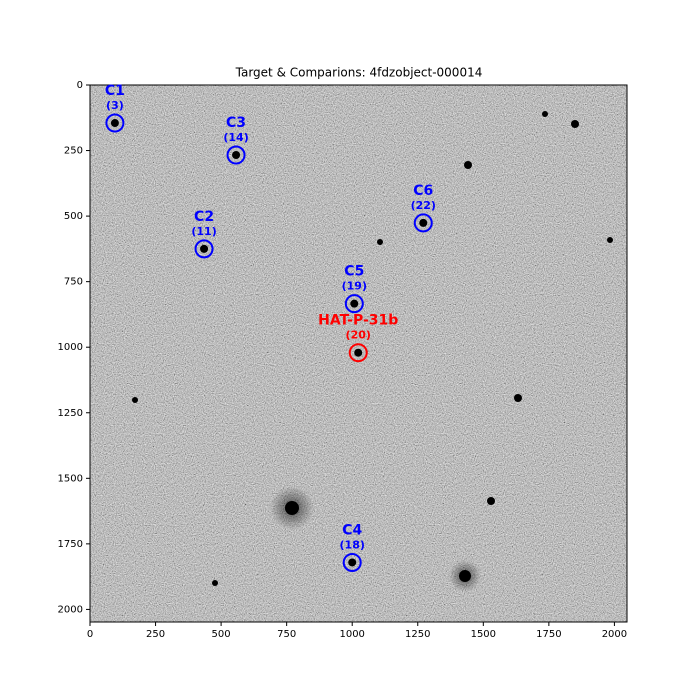  What do you see at coordinates (115, 91) in the screenshot?
I see `target-name: C1` at bounding box center [115, 91].